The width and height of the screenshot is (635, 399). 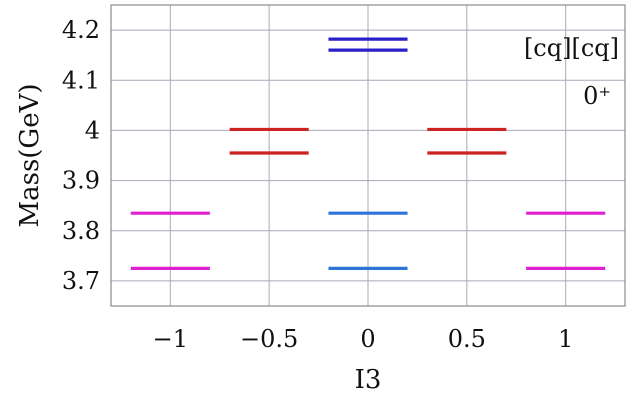 What do you see at coordinates (92, 130) in the screenshot?
I see `y-tick-label-3: 4` at bounding box center [92, 130].